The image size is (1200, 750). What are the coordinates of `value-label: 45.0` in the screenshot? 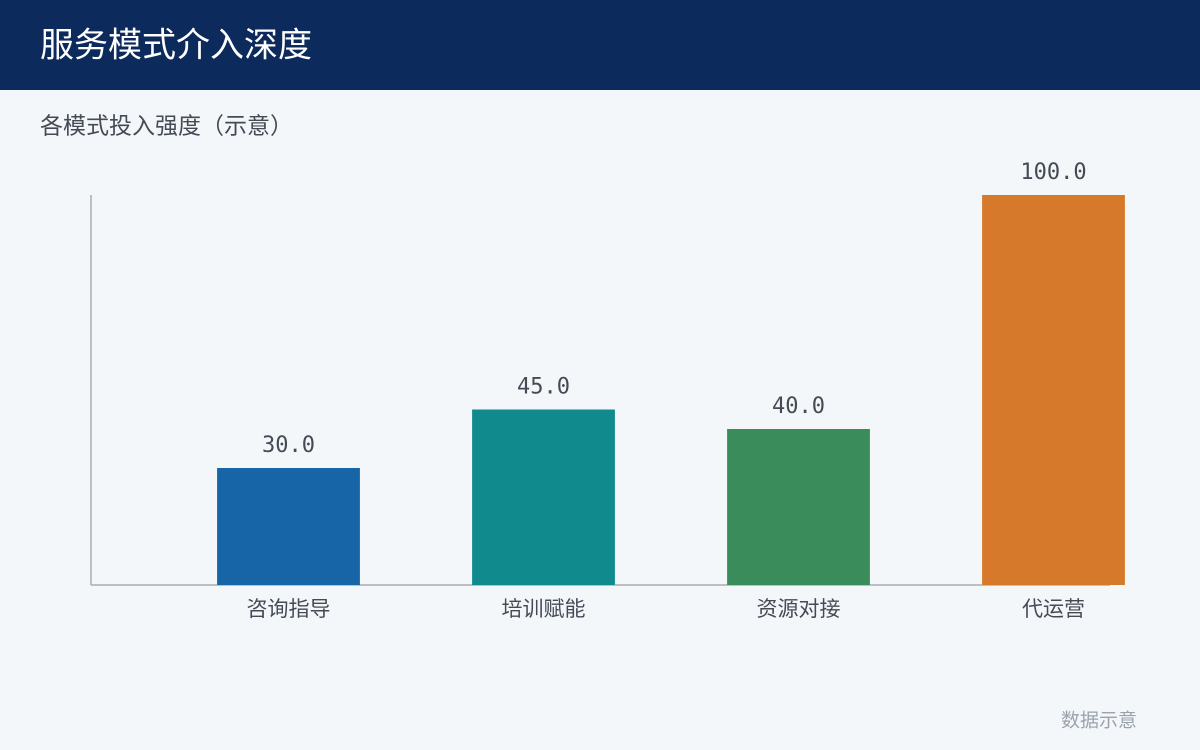 It's located at (543, 387).